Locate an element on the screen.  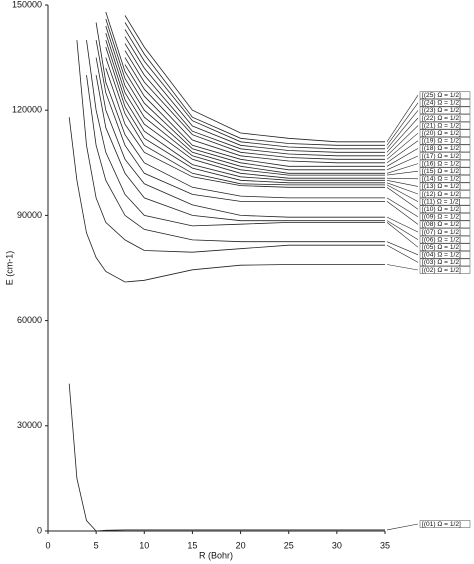
y-tick-label: 120000 is located at coordinates (27, 110).